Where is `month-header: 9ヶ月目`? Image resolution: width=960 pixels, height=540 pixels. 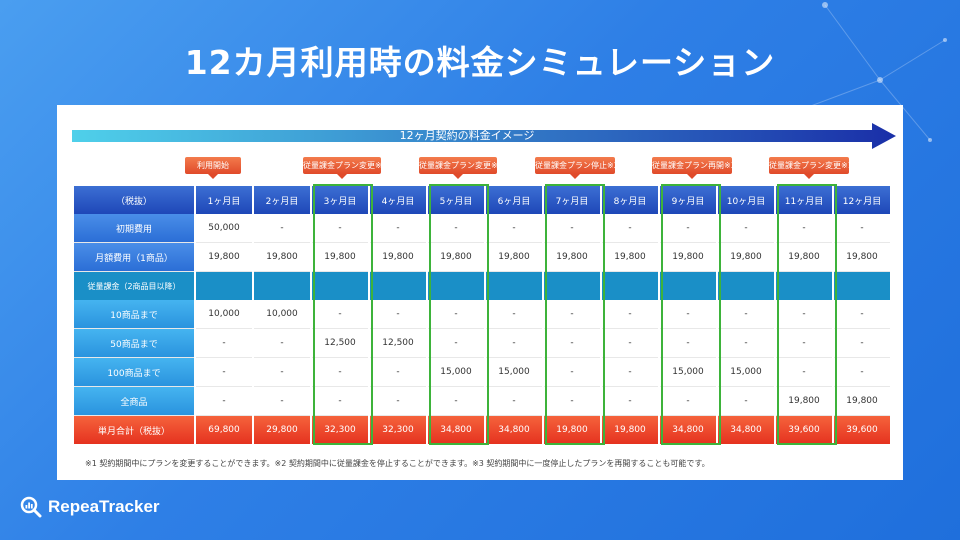
month-header: 9ヶ月目 is located at coordinates (688, 200).